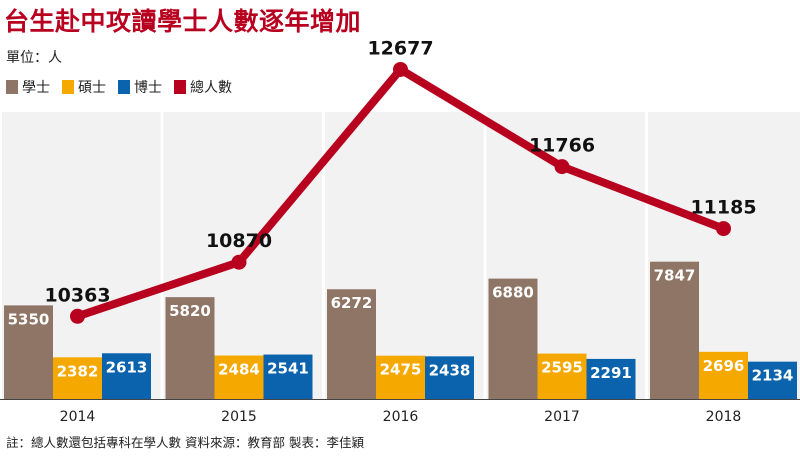  What do you see at coordinates (351, 344) in the screenshot?
I see `bar-bachelor-2016` at bounding box center [351, 344].